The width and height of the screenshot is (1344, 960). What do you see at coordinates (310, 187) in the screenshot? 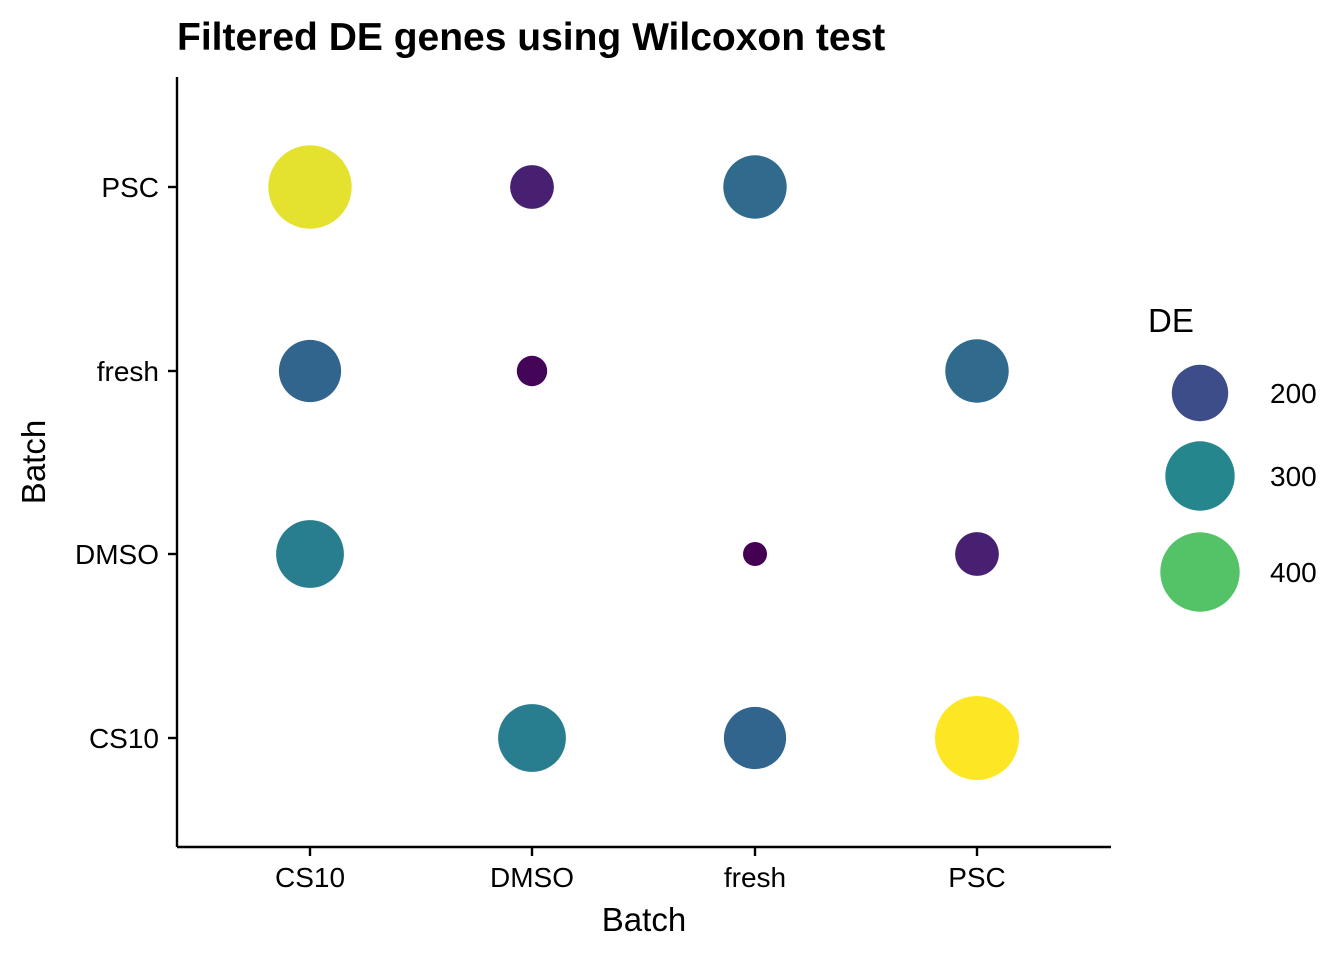
I see `point-CS10-PSC` at bounding box center [310, 187].